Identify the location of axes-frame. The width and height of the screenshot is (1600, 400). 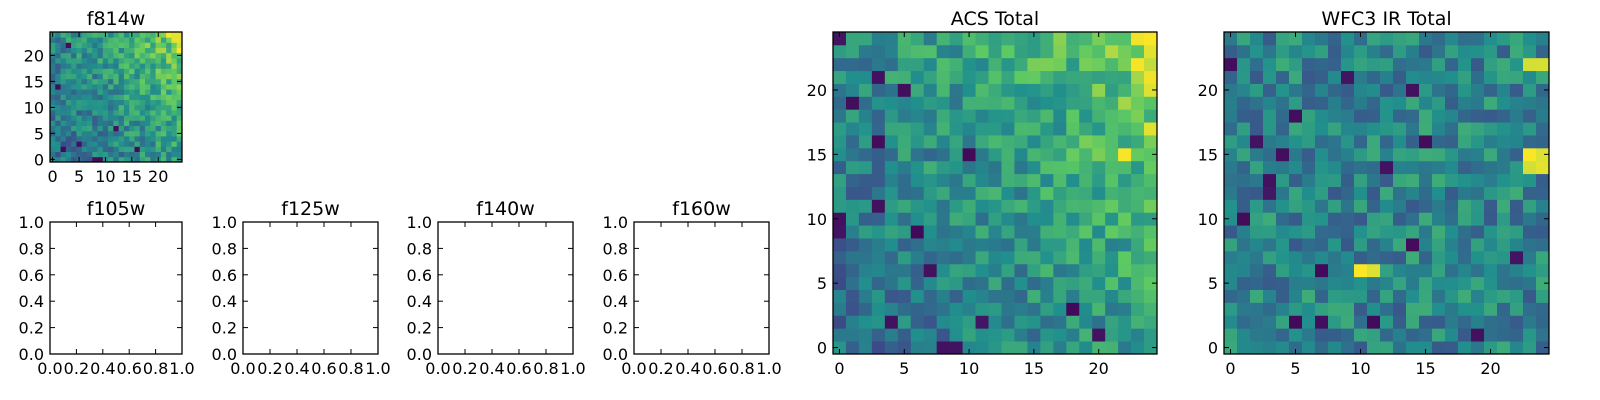
(116, 97).